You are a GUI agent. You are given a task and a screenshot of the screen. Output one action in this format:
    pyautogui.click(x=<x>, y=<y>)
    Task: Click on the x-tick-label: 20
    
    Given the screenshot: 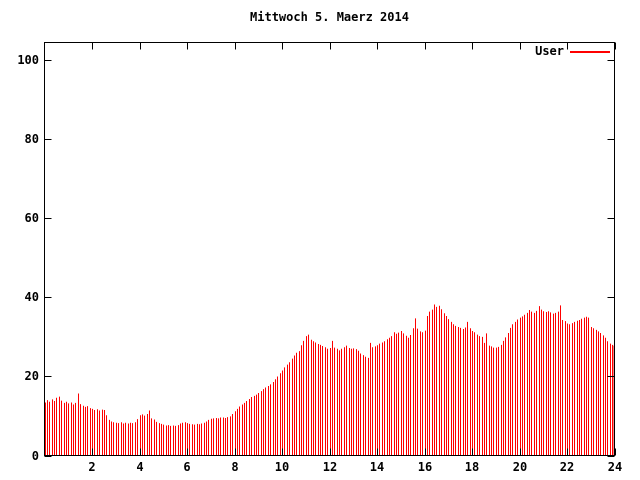 What is the action you would take?
    pyautogui.click(x=520, y=467)
    